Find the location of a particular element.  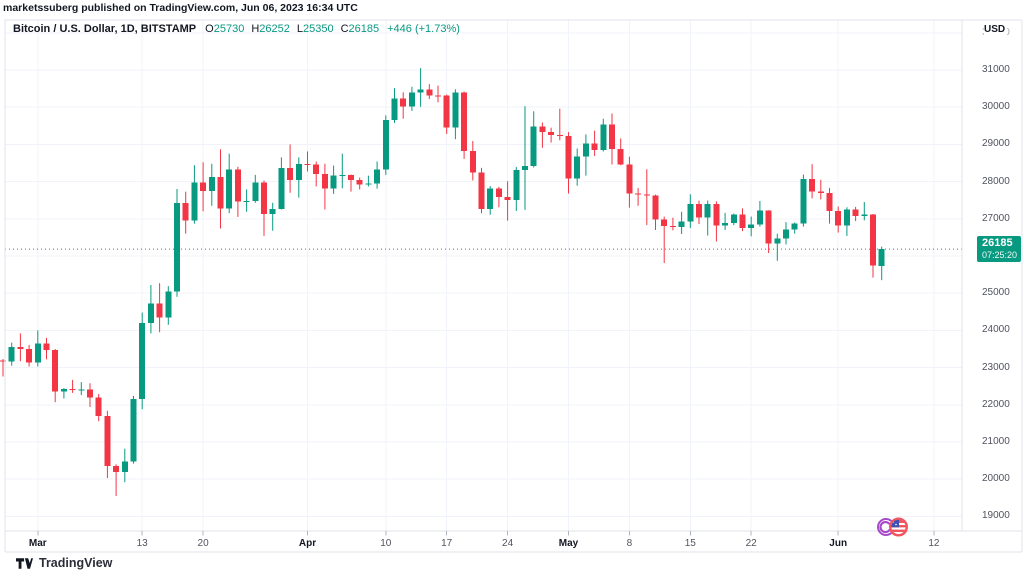

x-axis-tick: May is located at coordinates (568, 543).